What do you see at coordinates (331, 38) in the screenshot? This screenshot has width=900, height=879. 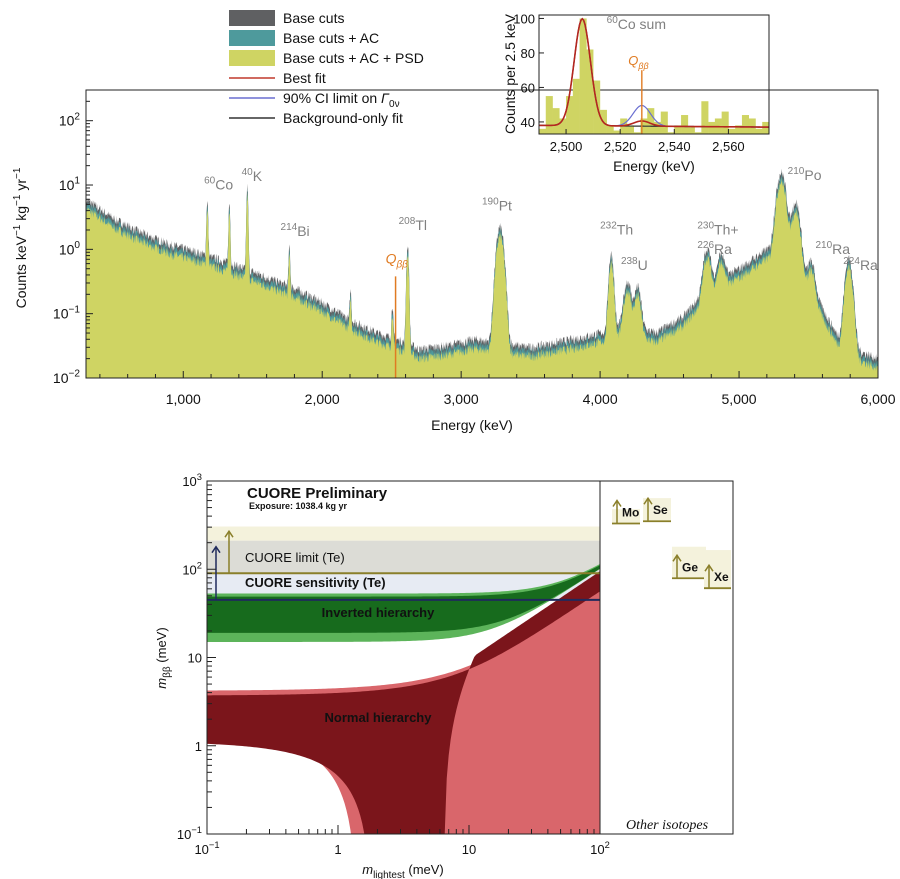 I see `legend-label: Base cuts + AC` at bounding box center [331, 38].